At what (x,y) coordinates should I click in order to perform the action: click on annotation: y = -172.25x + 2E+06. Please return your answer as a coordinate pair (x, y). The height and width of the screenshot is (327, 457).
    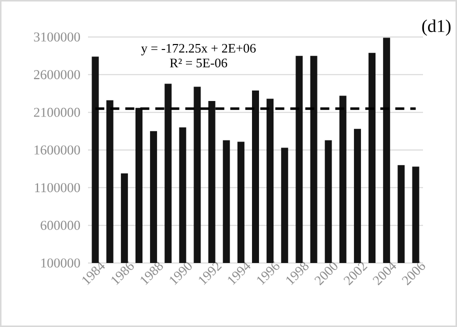
    Looking at the image, I should click on (198, 50).